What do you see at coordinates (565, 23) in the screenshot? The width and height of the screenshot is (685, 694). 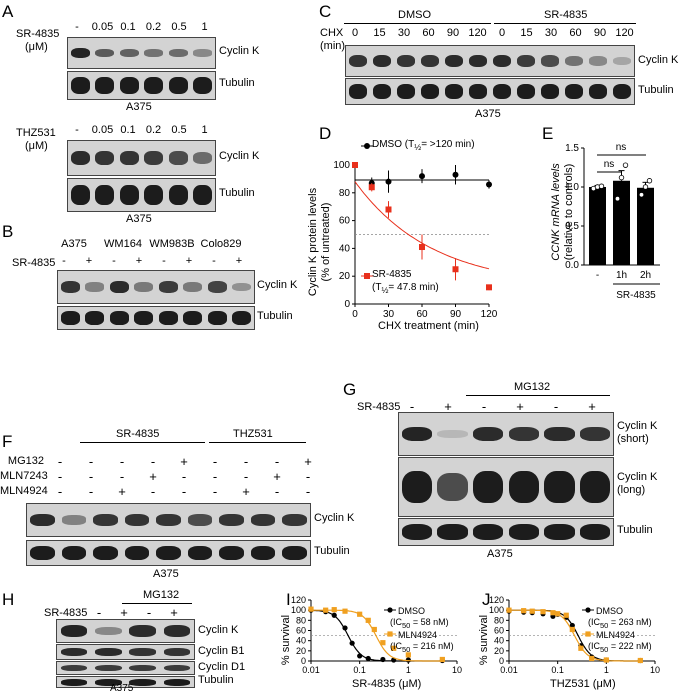 I see `c-group-sr-line` at bounding box center [565, 23].